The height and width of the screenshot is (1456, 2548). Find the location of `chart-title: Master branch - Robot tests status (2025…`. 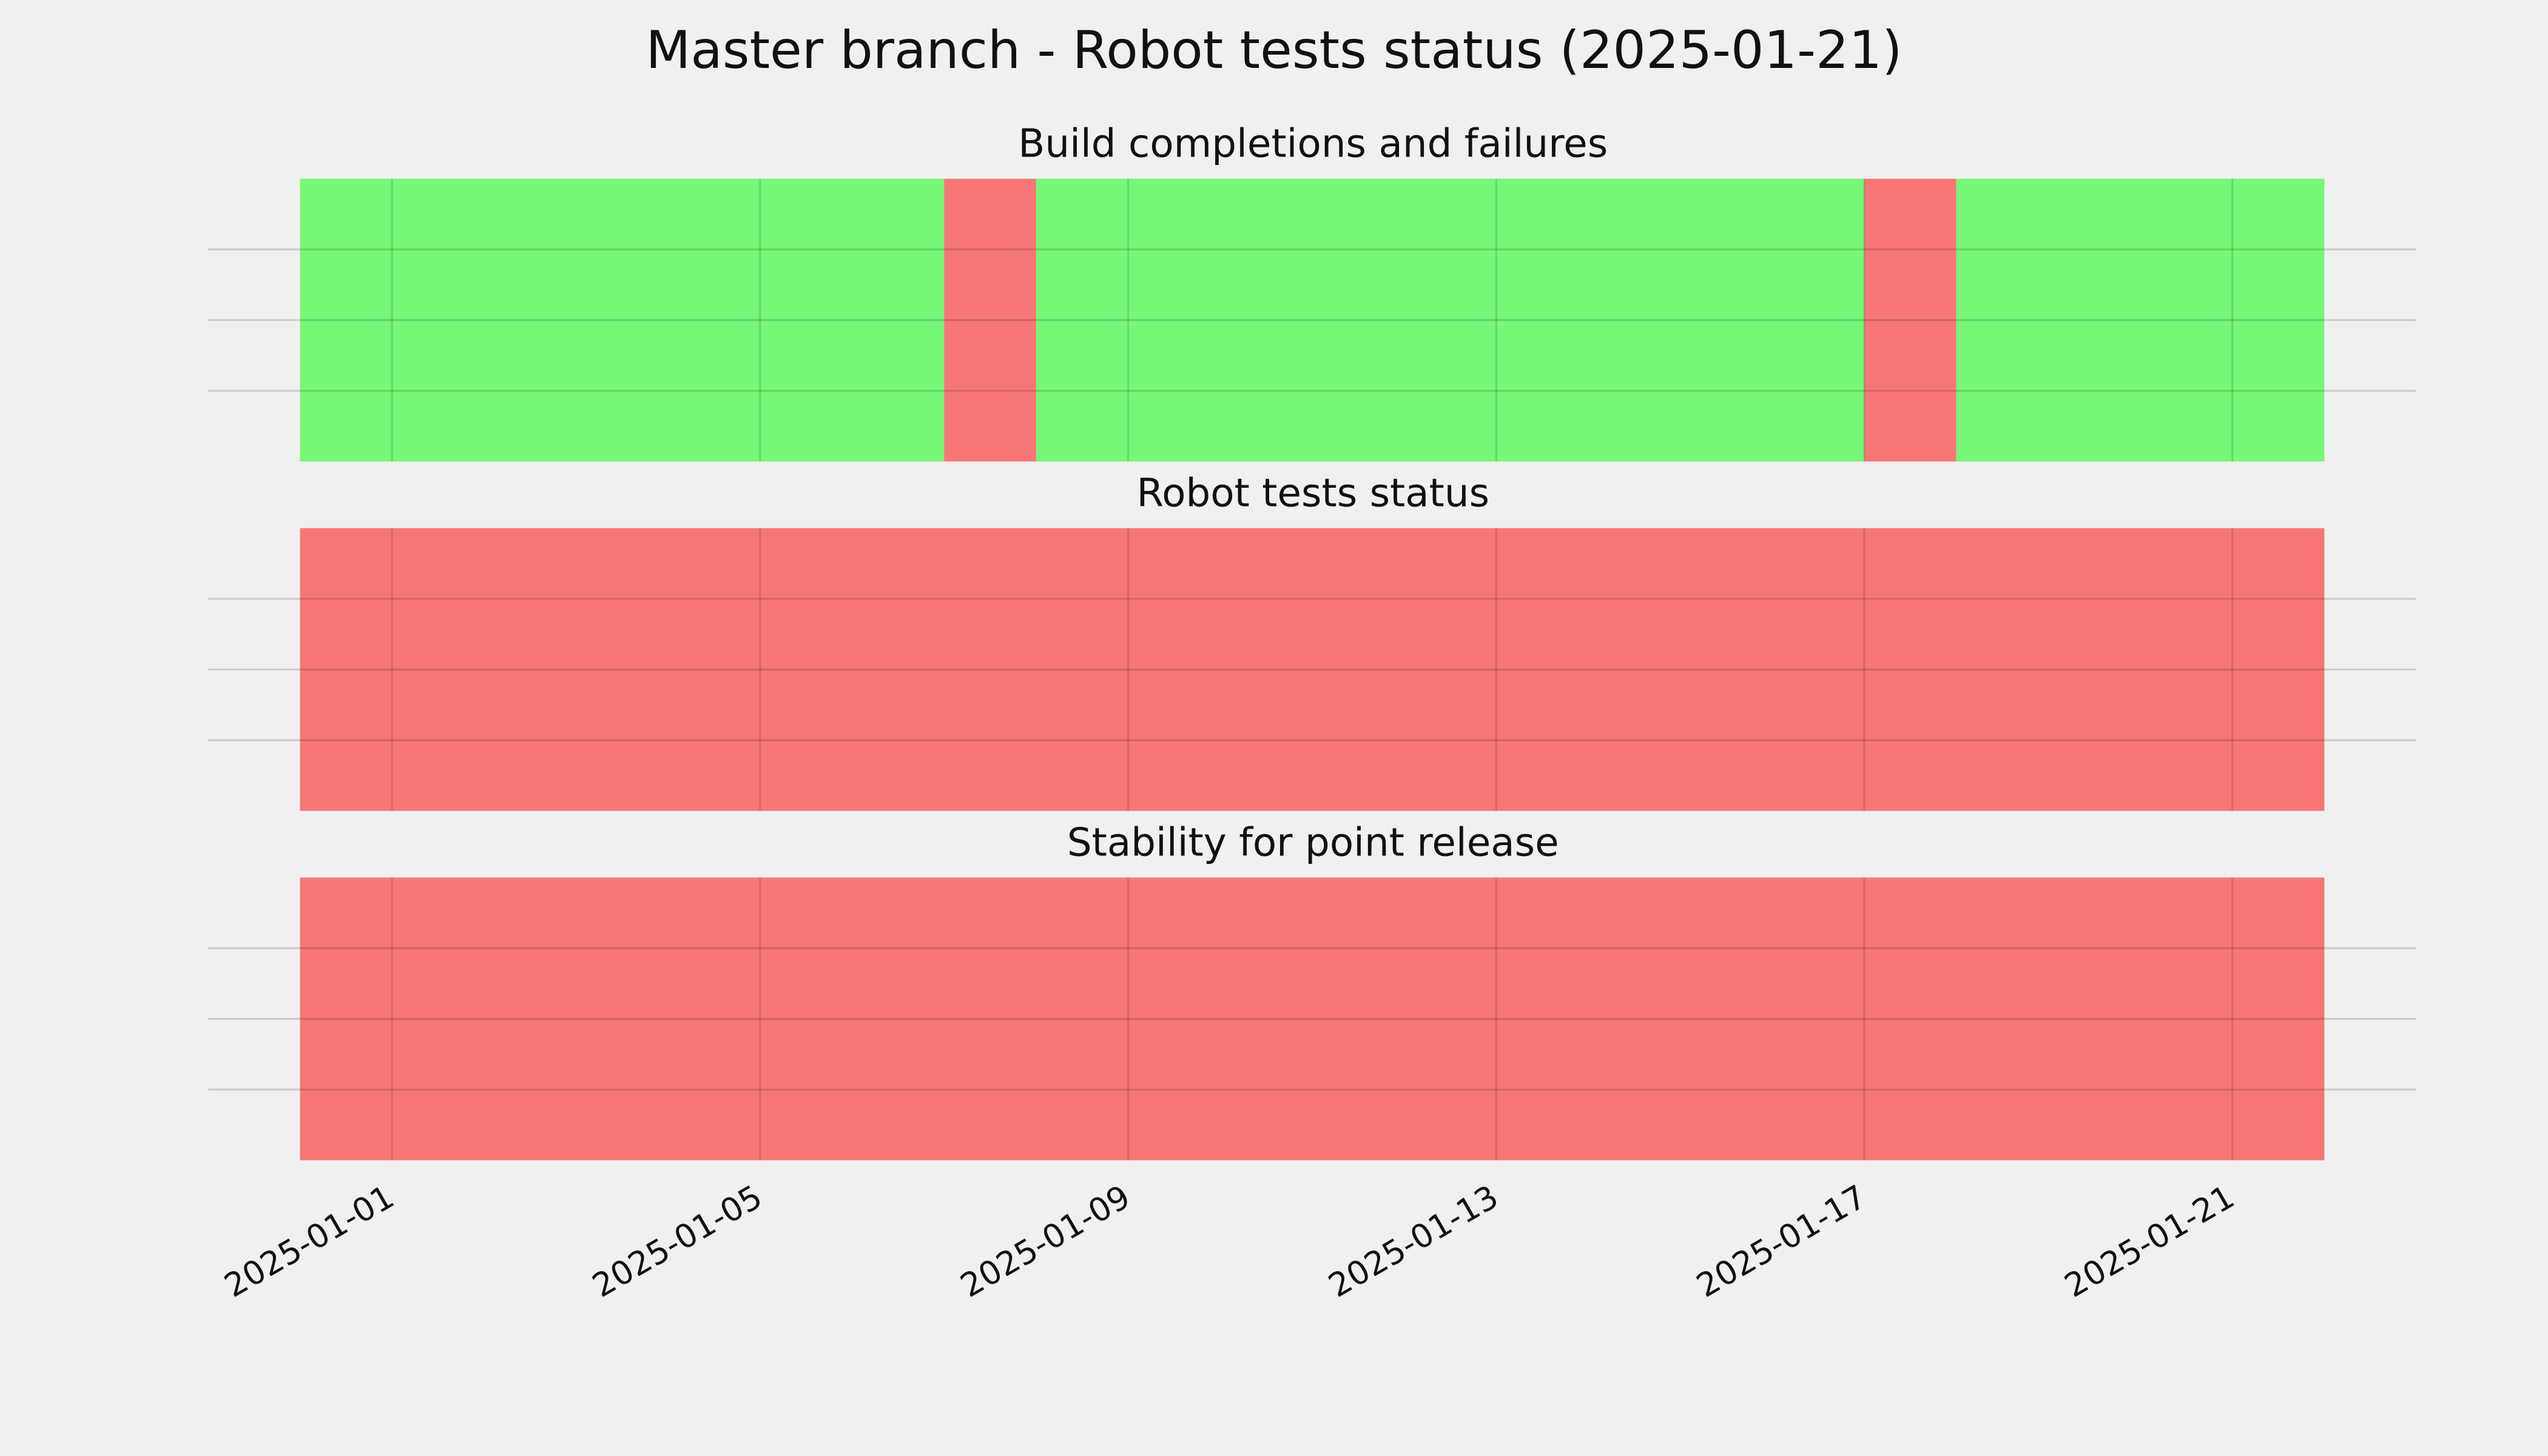

chart-title: Master branch - Robot tests status (2025… is located at coordinates (1273, 50).